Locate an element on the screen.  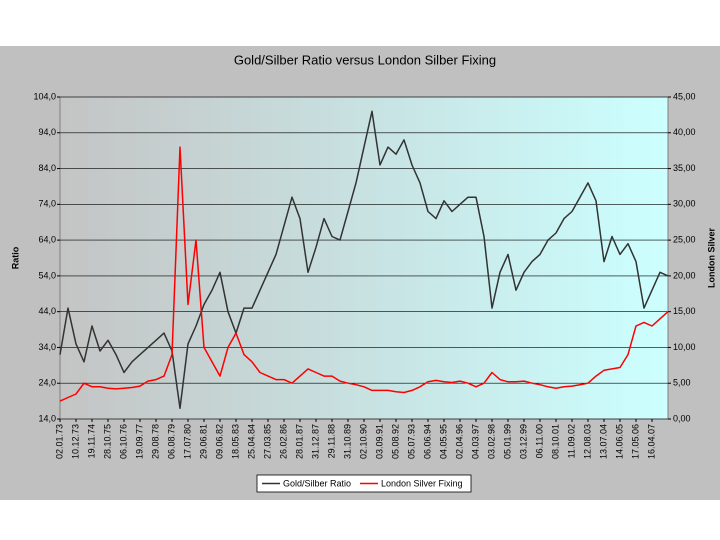
x-tick-label: 17.07.80 is located at coordinates (187, 441).